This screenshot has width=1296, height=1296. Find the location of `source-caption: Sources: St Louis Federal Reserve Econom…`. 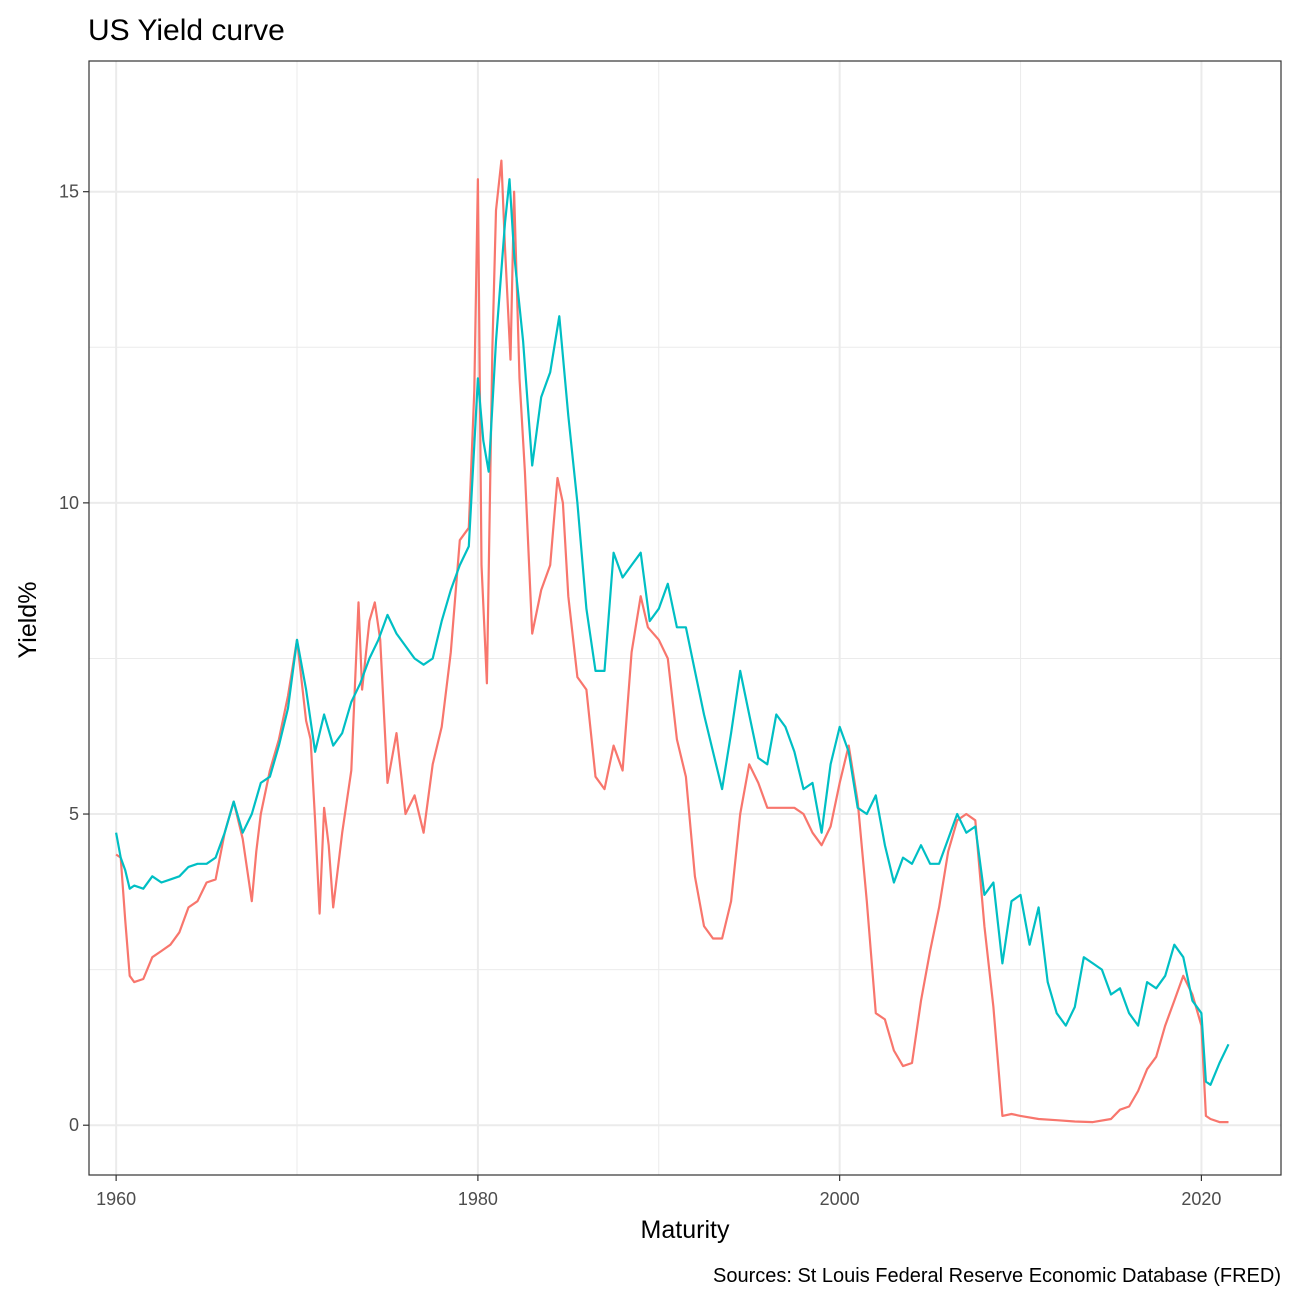

source-caption: Sources: St Louis Federal Reserve Econom… is located at coordinates (997, 1276).